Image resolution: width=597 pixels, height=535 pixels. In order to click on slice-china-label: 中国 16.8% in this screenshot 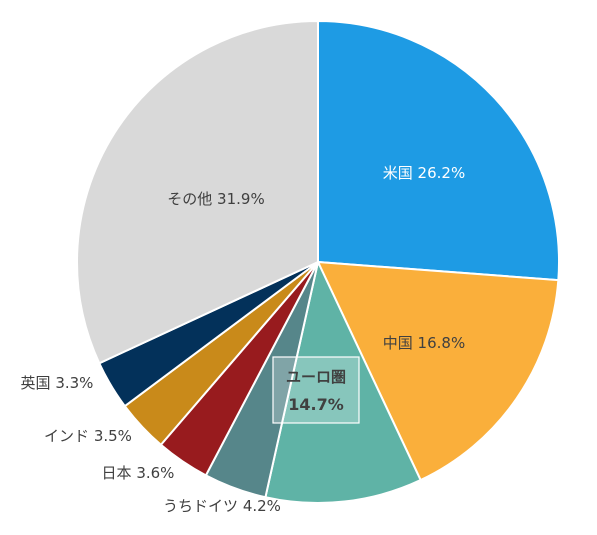, I will do `click(424, 343)`.